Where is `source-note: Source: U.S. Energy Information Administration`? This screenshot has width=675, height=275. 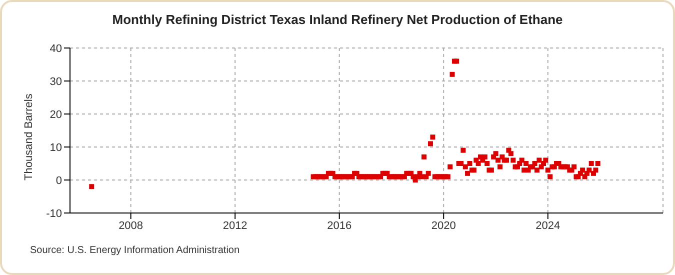
source-note: Source: U.S. Energy Information Administration is located at coordinates (135, 250).